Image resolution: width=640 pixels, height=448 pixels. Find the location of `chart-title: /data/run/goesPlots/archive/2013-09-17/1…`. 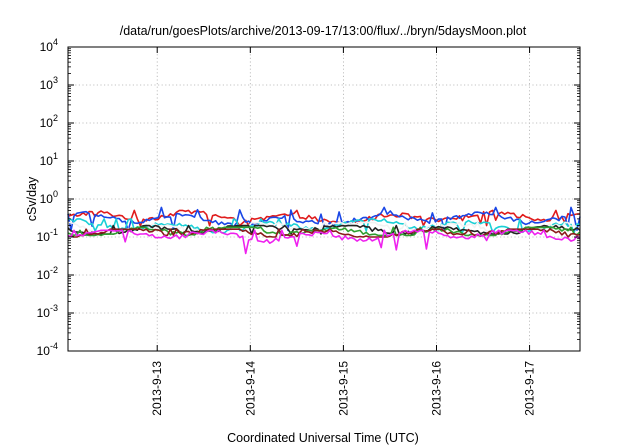

chart-title: /data/run/goesPlots/archive/2013-09-17/1… is located at coordinates (323, 31).